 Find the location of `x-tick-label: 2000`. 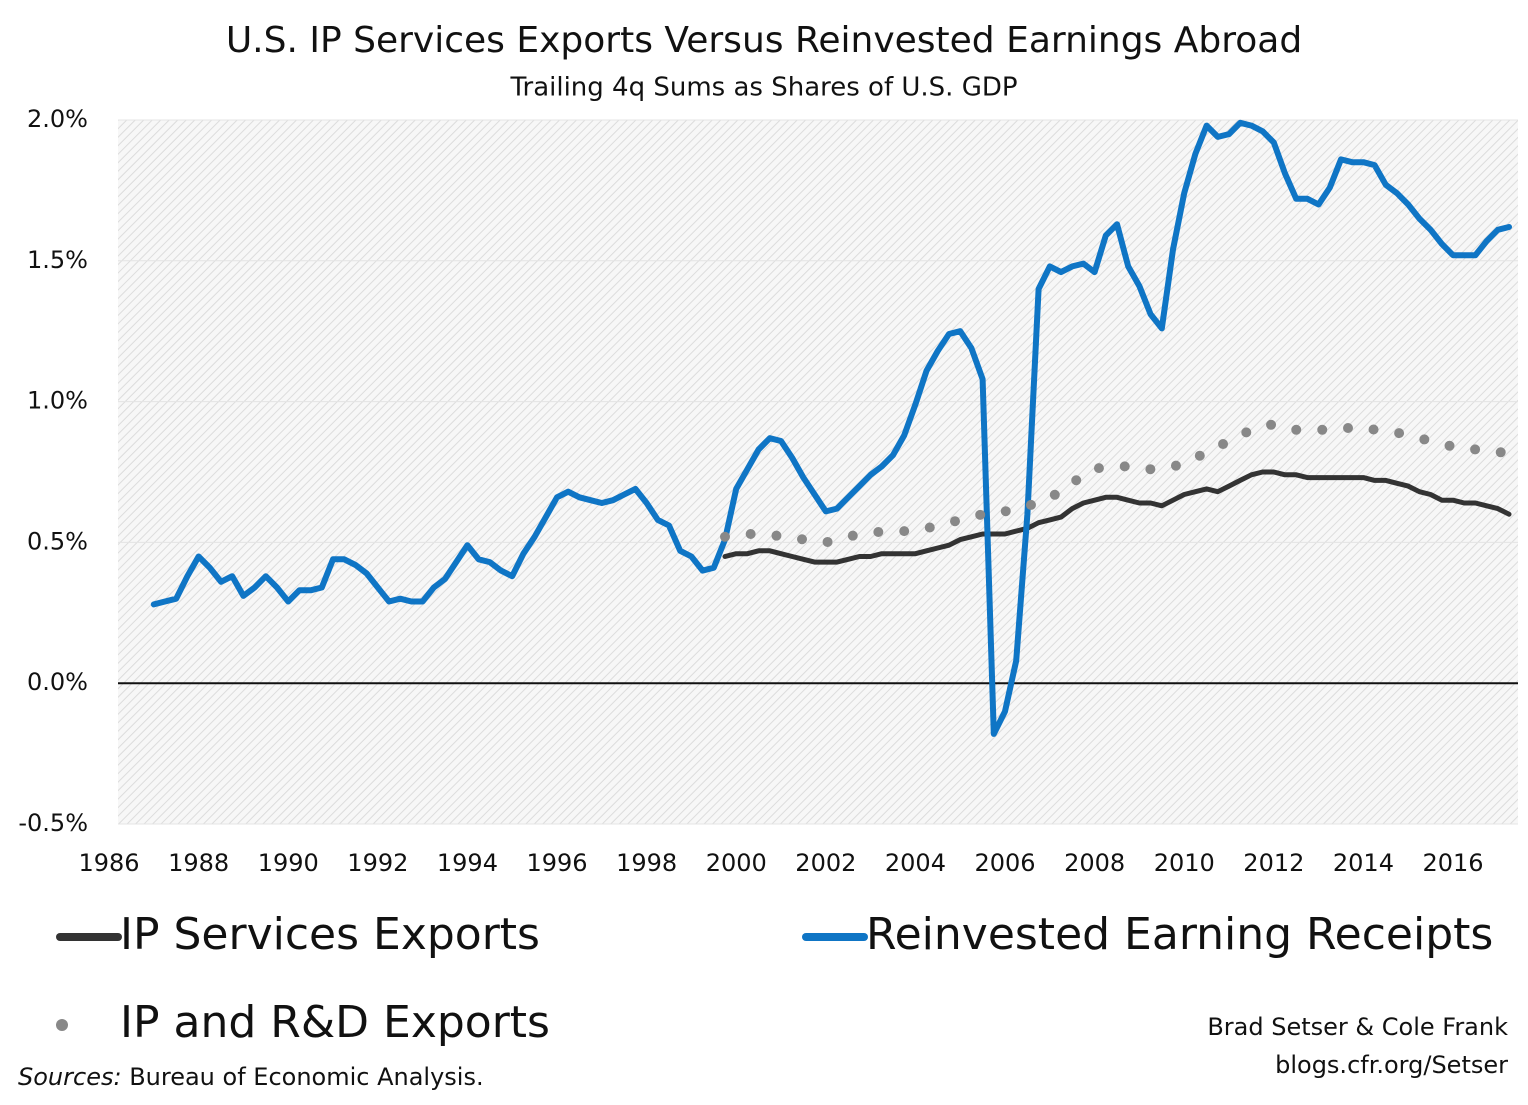

x-tick-label: 2000 is located at coordinates (736, 863).